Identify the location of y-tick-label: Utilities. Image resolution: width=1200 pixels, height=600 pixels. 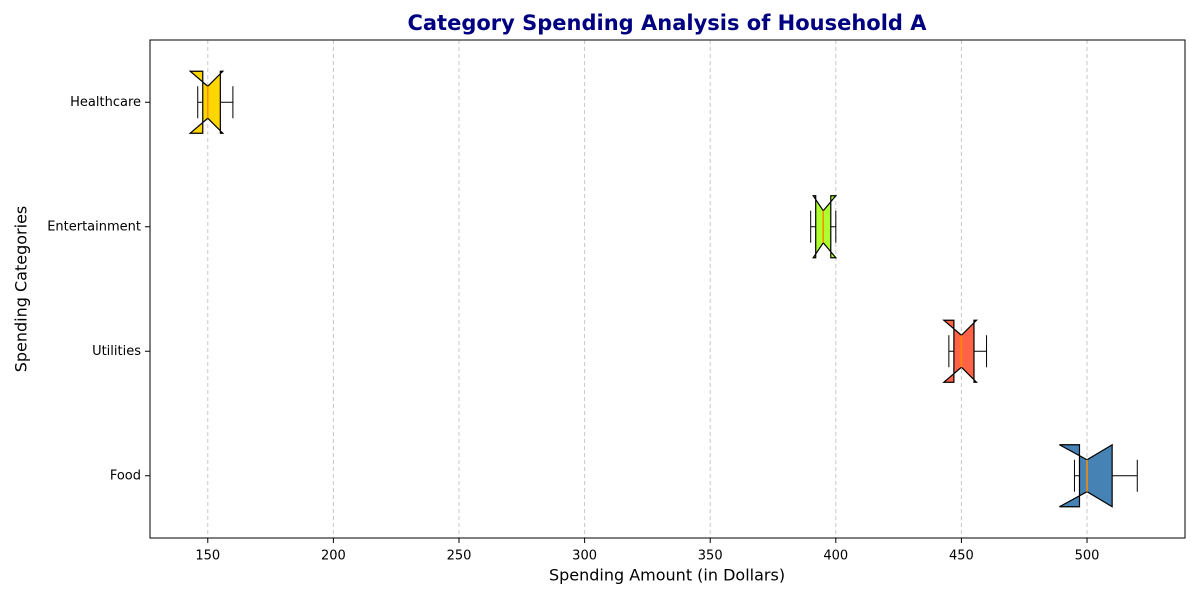
(116, 351).